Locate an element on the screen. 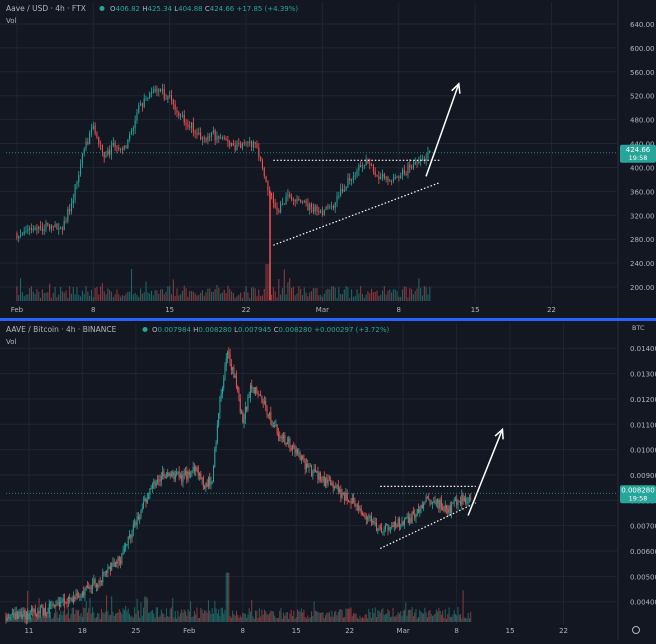 This screenshot has height=644, width=656. ohlc-part: L is located at coordinates (176, 9).